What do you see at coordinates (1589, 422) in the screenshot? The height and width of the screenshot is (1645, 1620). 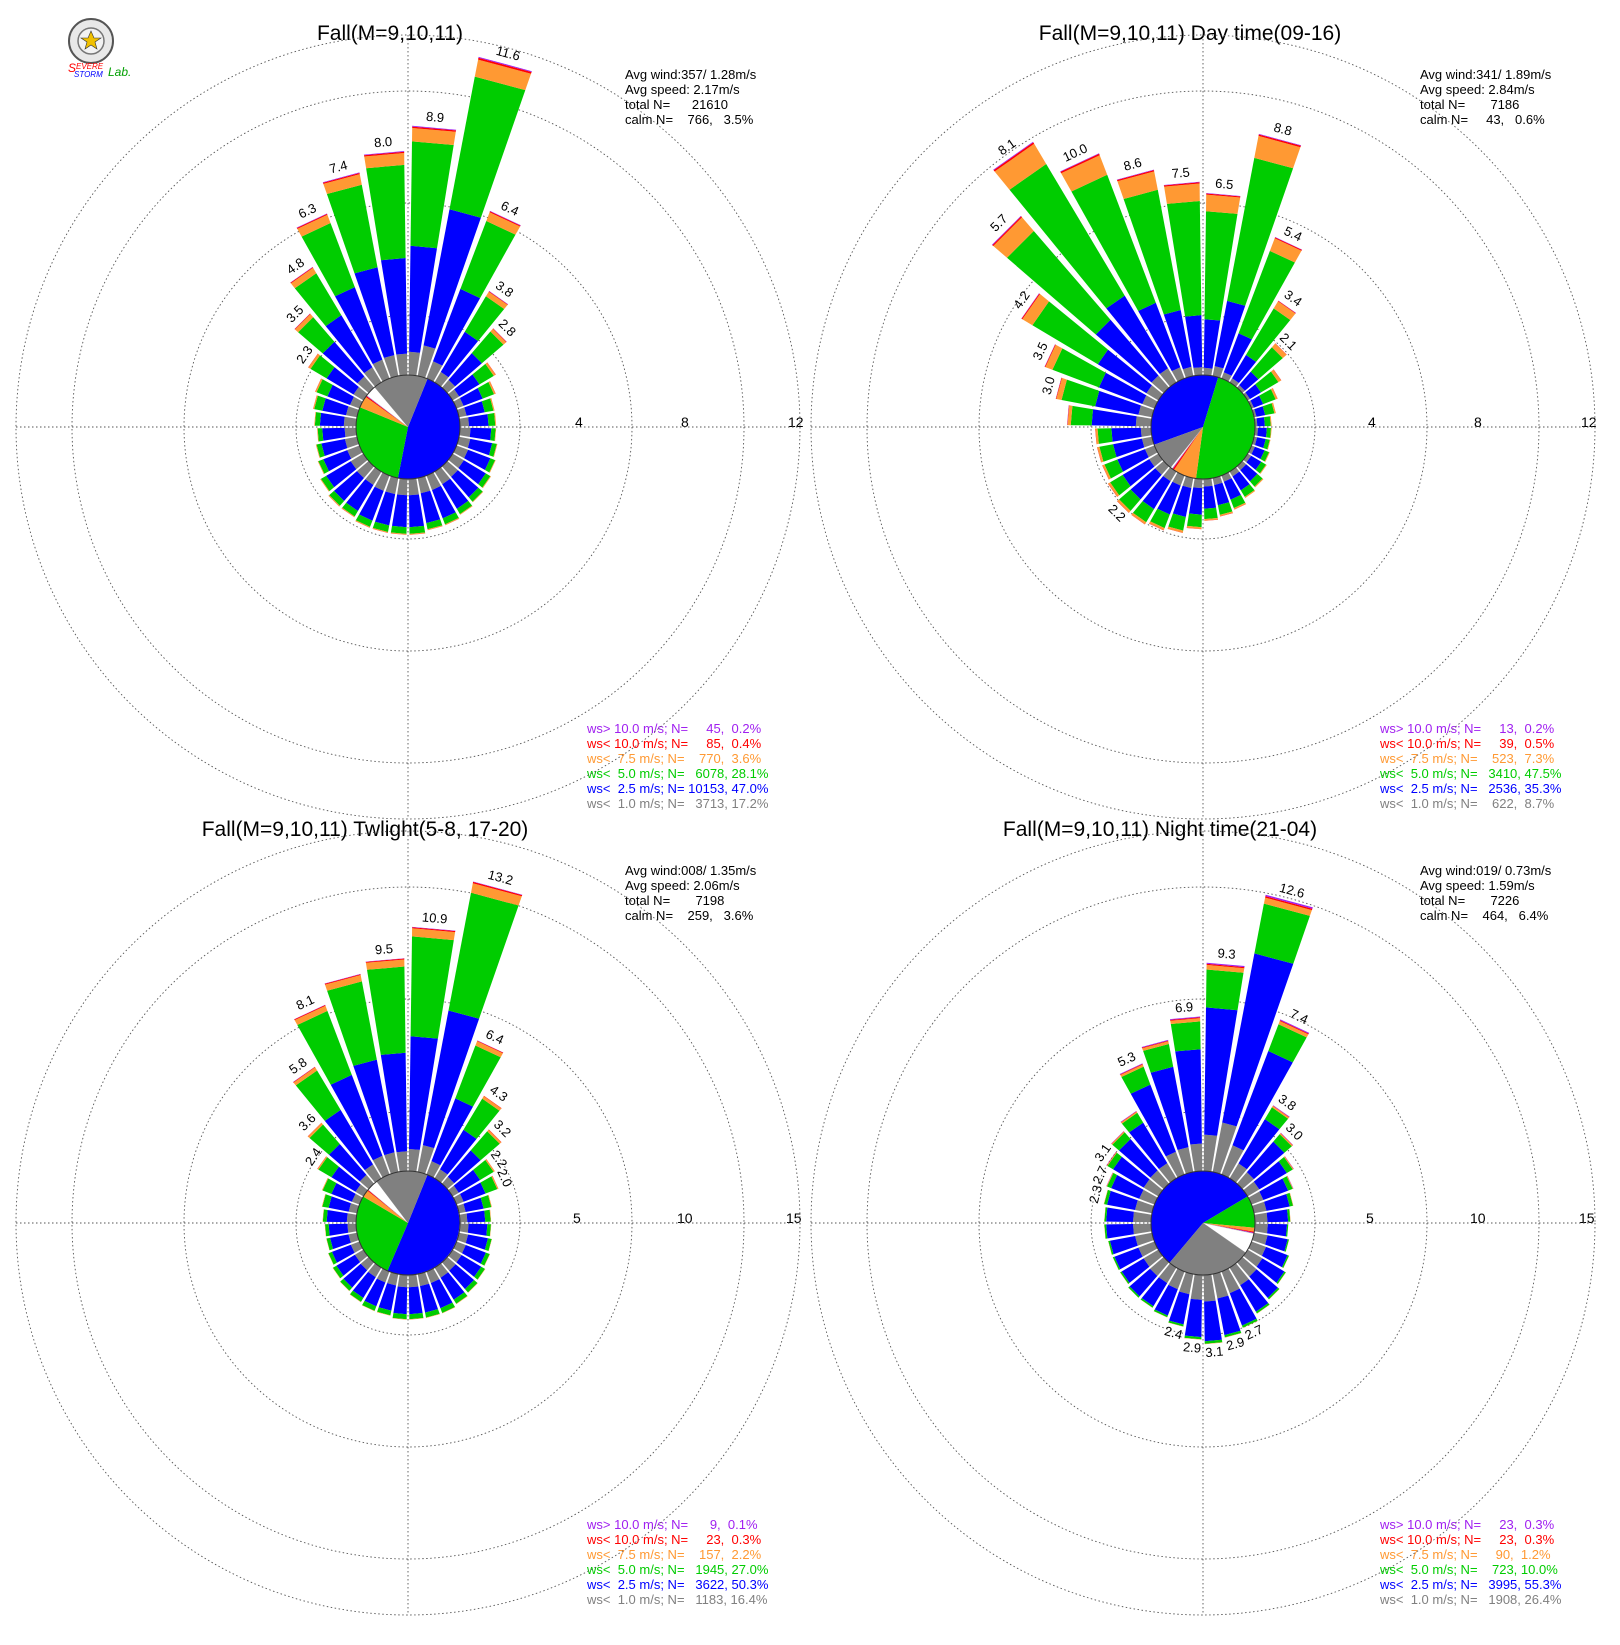 I see `ring-label-3: 12` at bounding box center [1589, 422].